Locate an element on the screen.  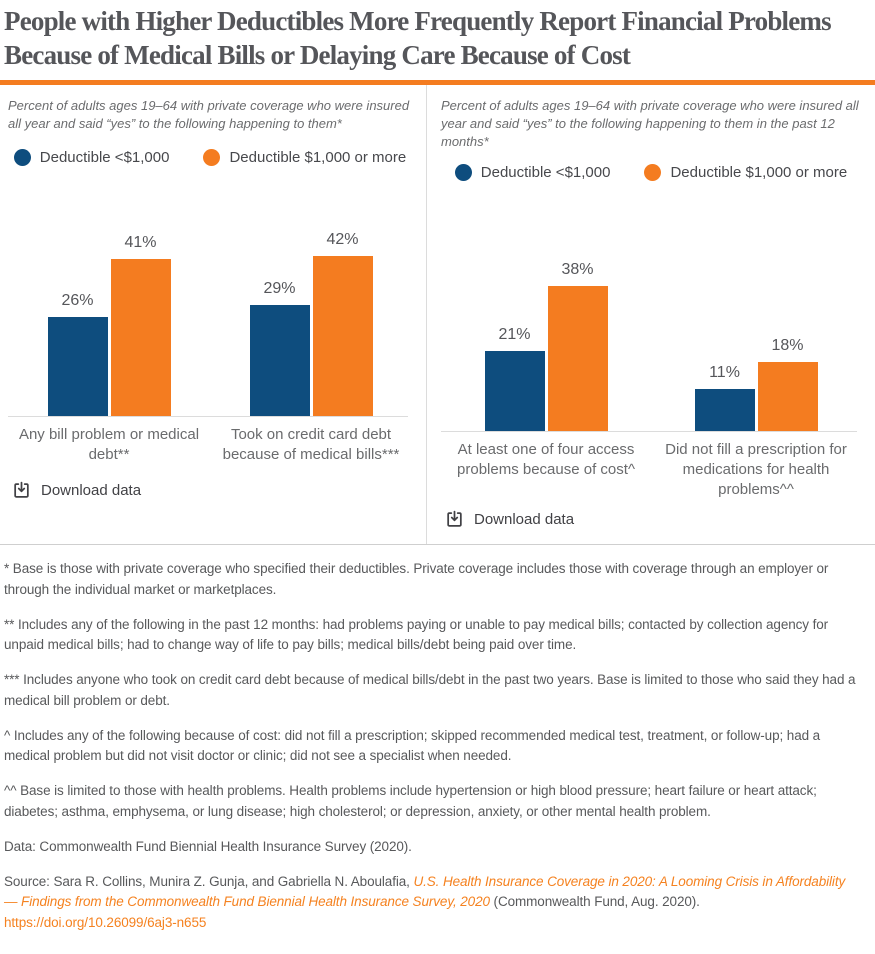
bar-pair: 29% 42% is located at coordinates (311, 311).